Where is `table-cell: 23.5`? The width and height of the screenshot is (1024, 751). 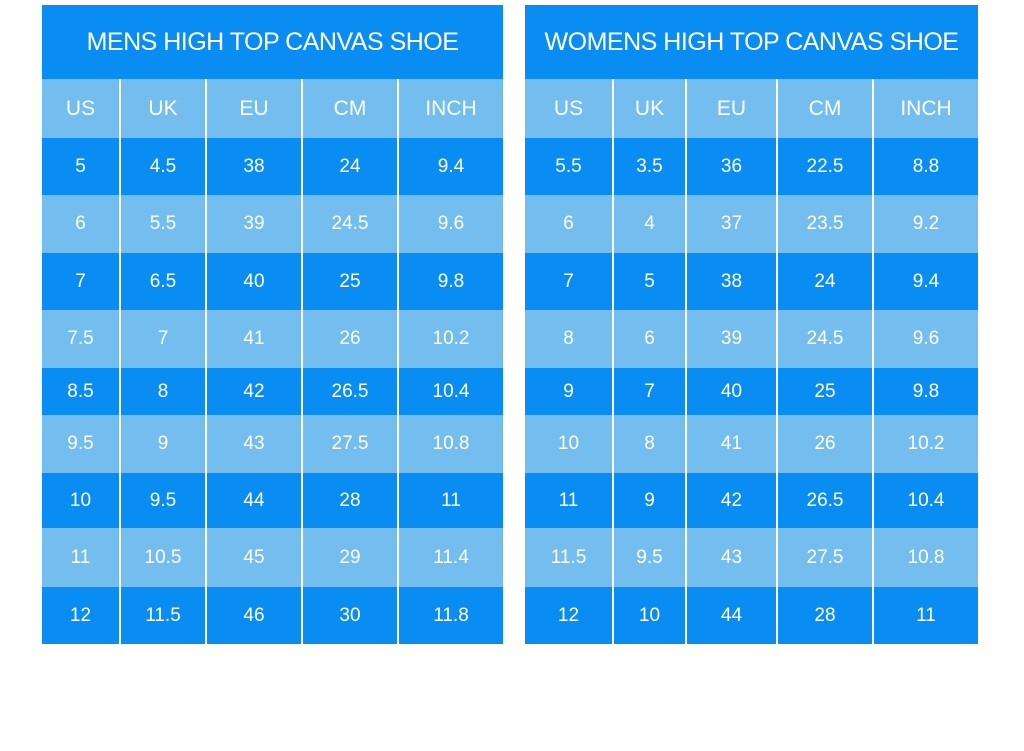 table-cell: 23.5 is located at coordinates (824, 224).